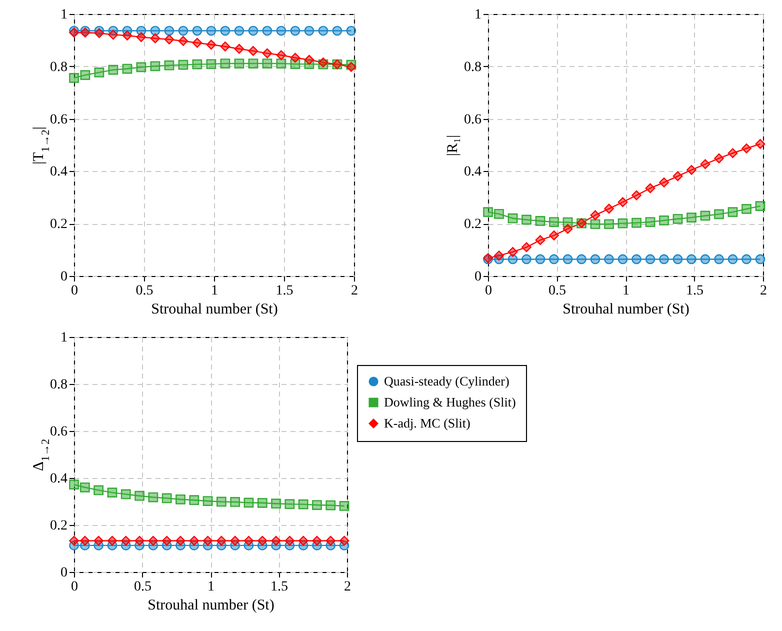 This screenshot has height=631, width=782. I want to click on y-tick-label: 0.6, so click(59, 120).